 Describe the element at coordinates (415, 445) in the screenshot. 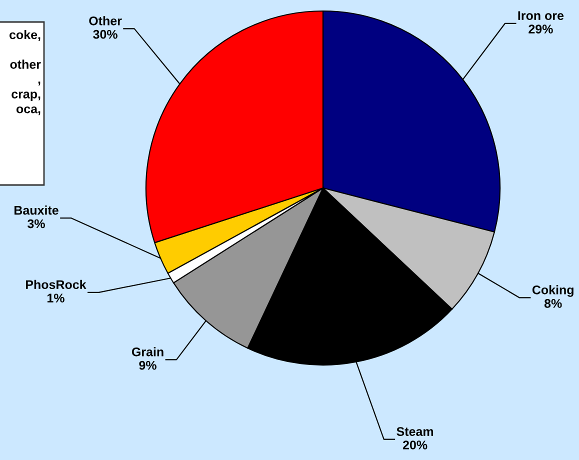

I see `data-label: 20%` at that location.